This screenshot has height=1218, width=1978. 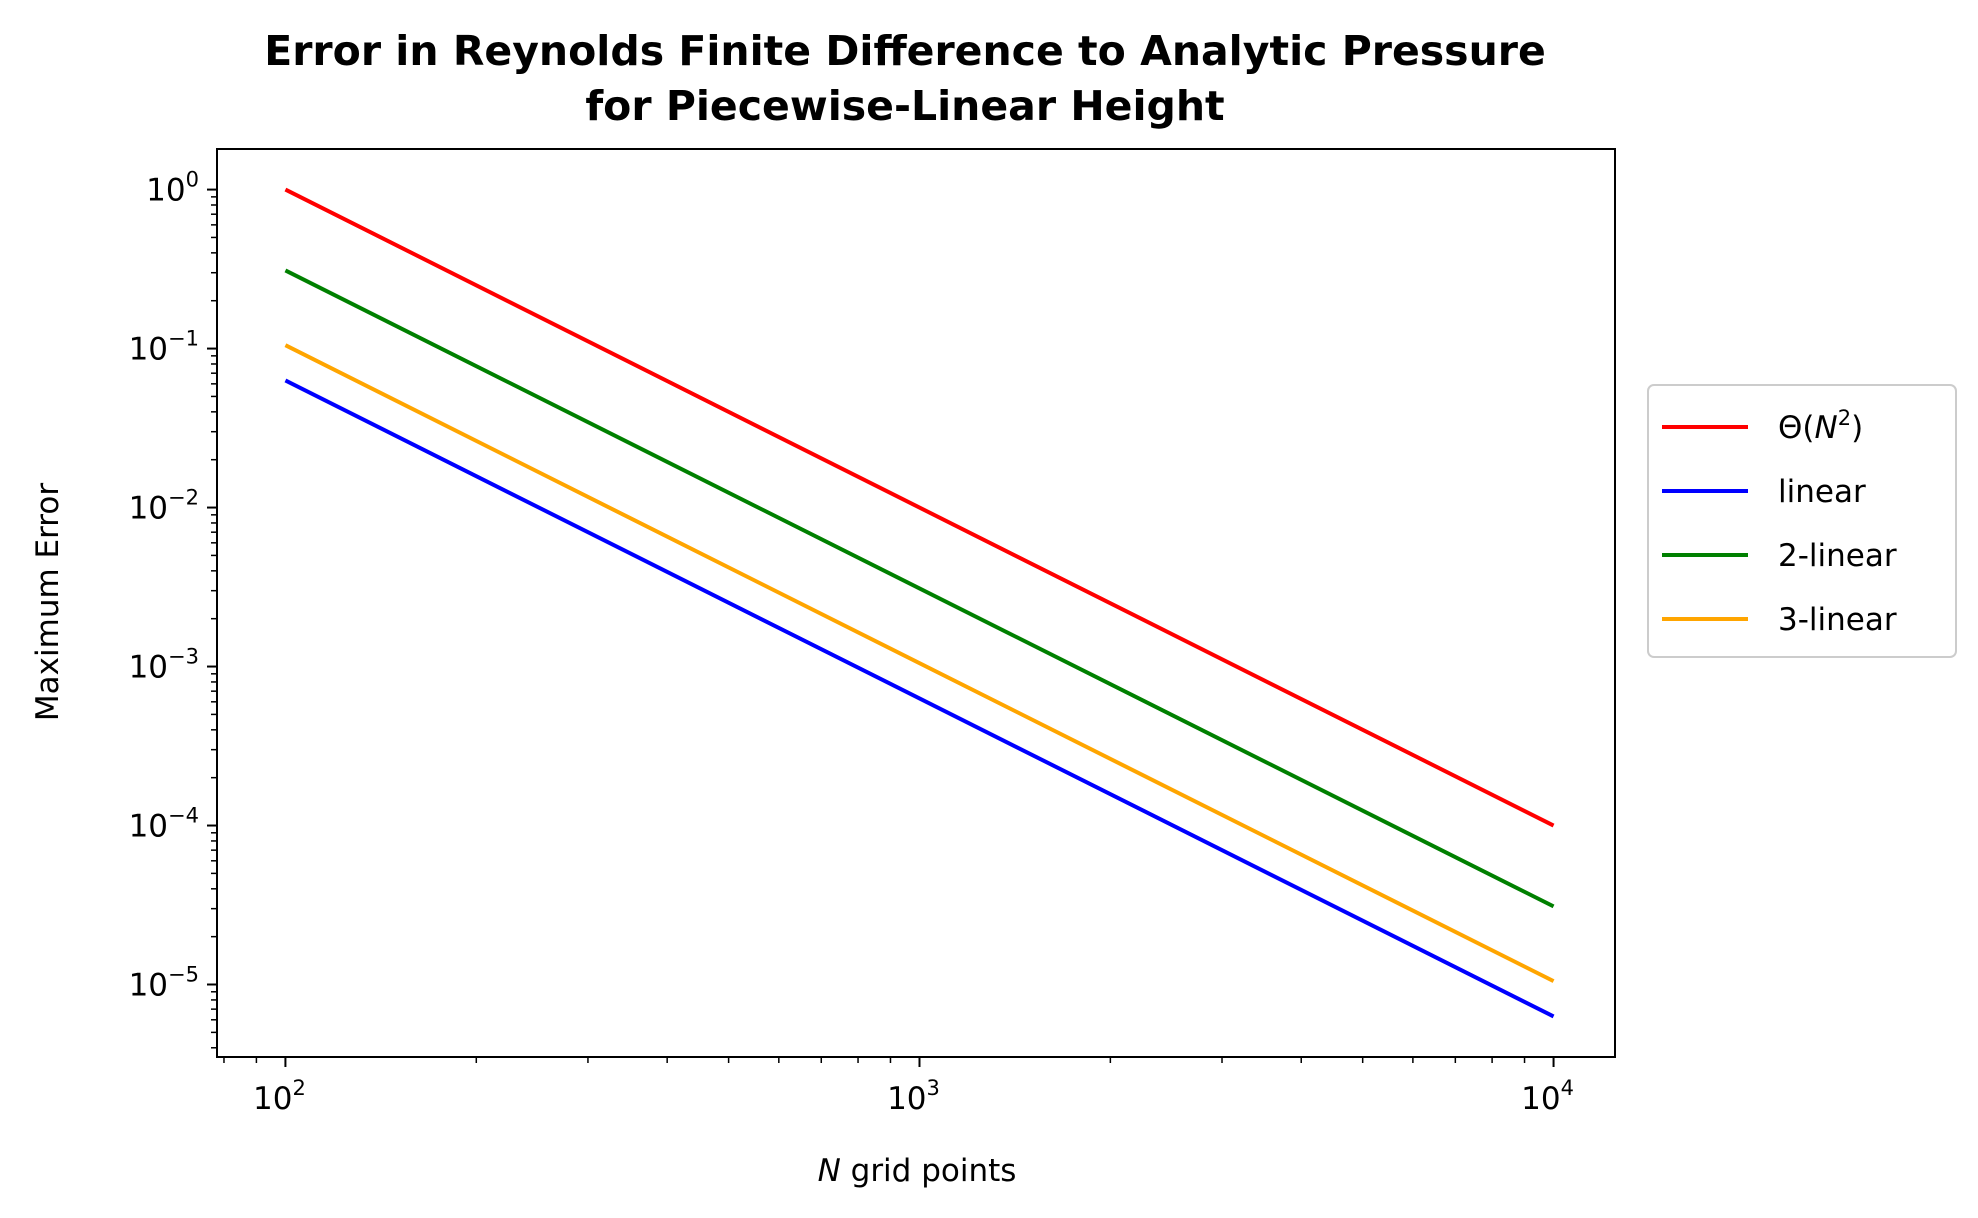 What do you see at coordinates (1822, 492) in the screenshot?
I see `legend-label-1: linear` at bounding box center [1822, 492].